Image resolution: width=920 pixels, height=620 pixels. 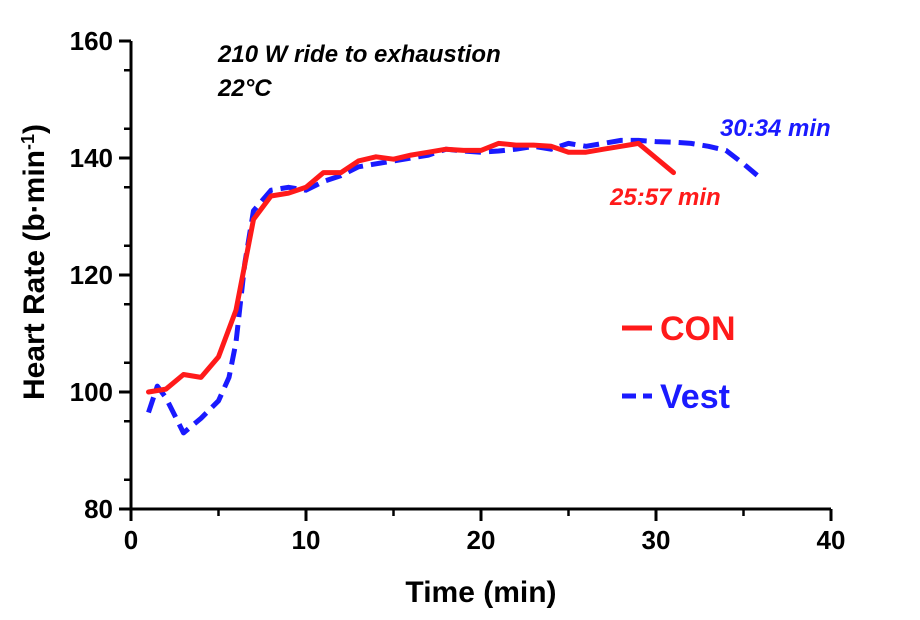 What do you see at coordinates (656, 540) in the screenshot?
I see `x-tick-label: 30` at bounding box center [656, 540].